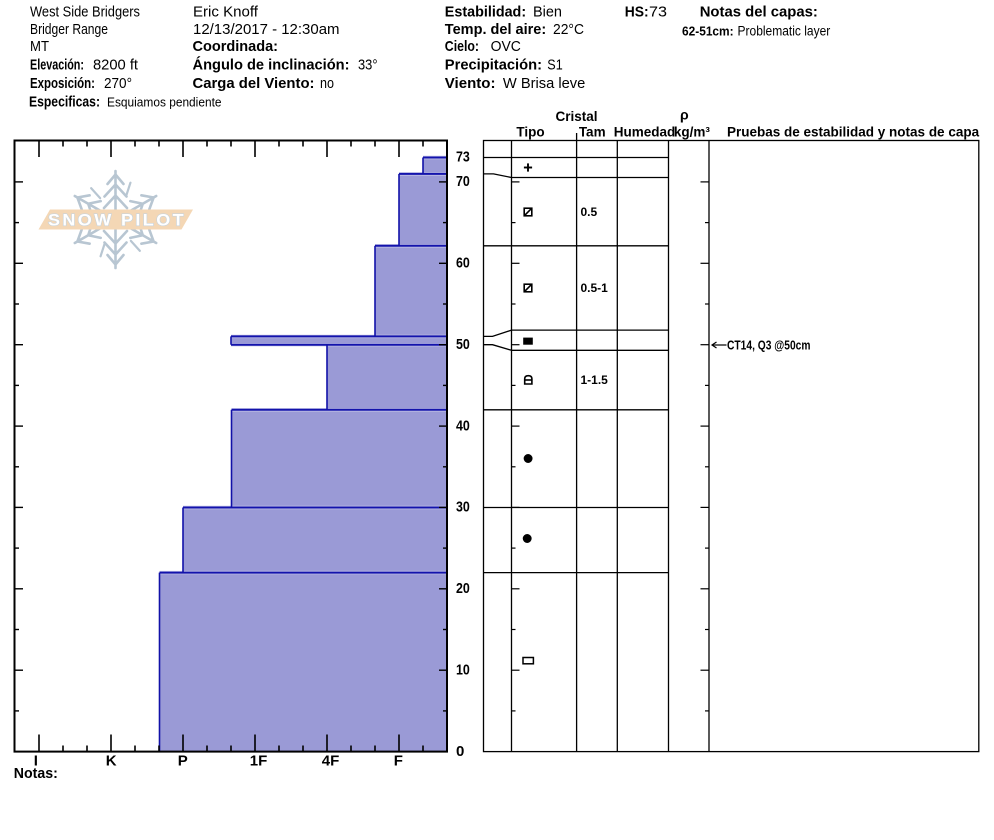 The width and height of the screenshot is (994, 840). Describe the element at coordinates (645, 132) in the screenshot. I see `svg-text: Humedad` at that location.